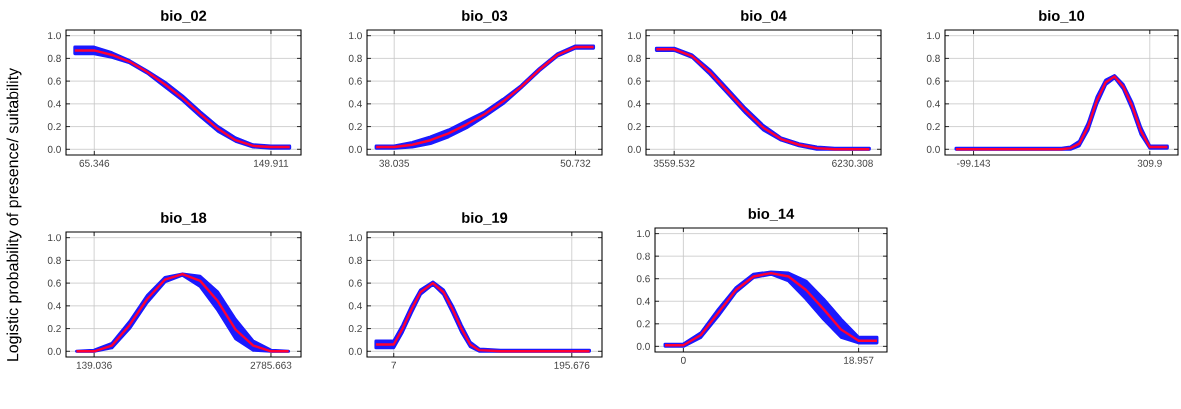  What do you see at coordinates (683, 360) in the screenshot?
I see `x-tick-label: 0` at bounding box center [683, 360].